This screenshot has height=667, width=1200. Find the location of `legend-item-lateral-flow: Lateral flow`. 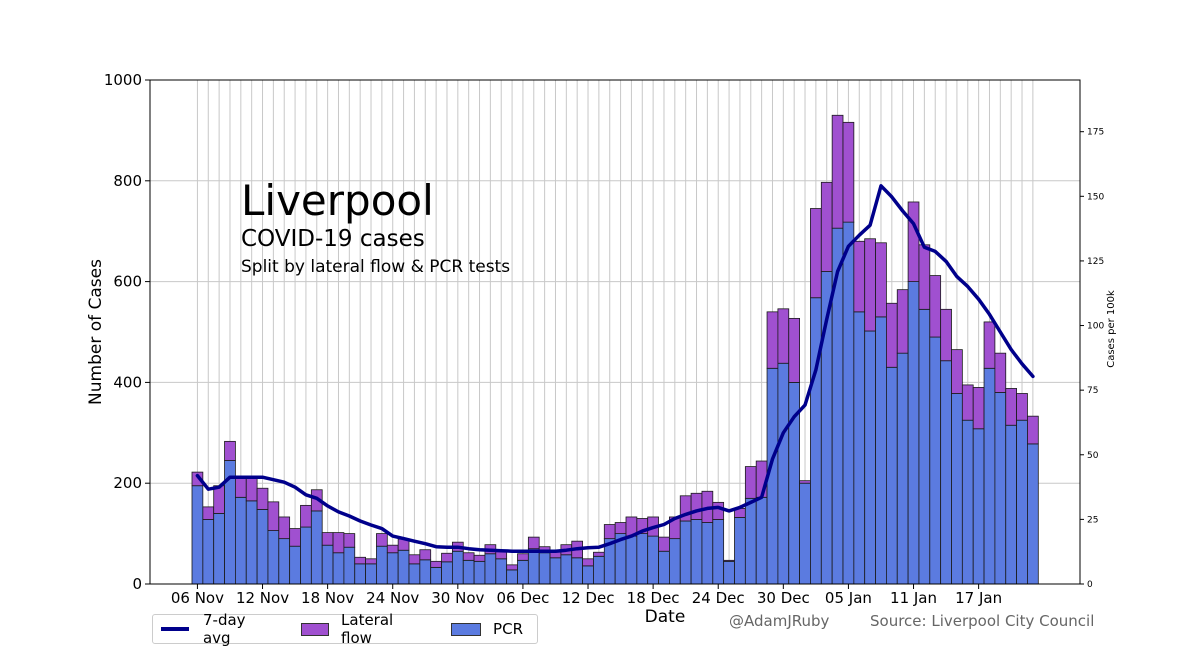

legend-item-lateral-flow: Lateral flow is located at coordinates (361, 629).